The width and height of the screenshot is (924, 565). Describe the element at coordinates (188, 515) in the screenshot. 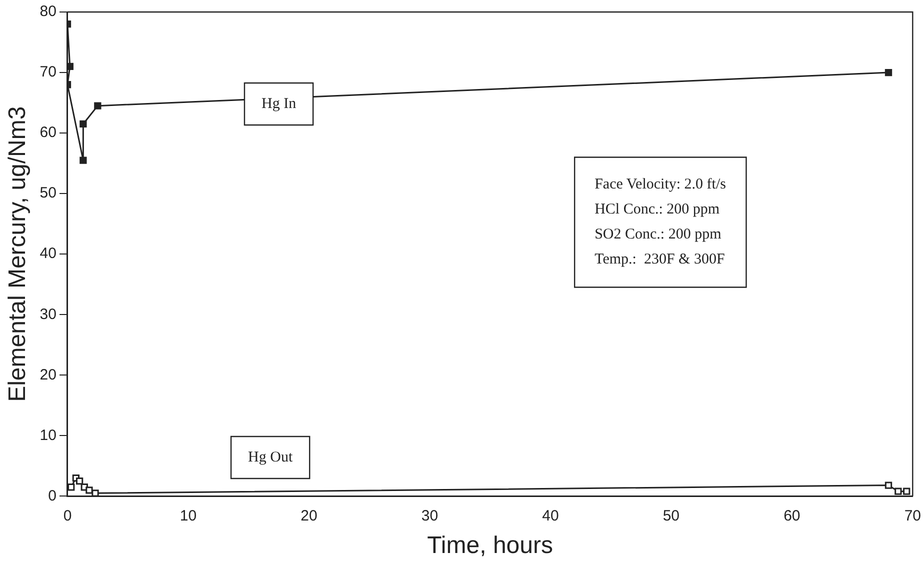

I see `x-tick-label: 10` at that location.